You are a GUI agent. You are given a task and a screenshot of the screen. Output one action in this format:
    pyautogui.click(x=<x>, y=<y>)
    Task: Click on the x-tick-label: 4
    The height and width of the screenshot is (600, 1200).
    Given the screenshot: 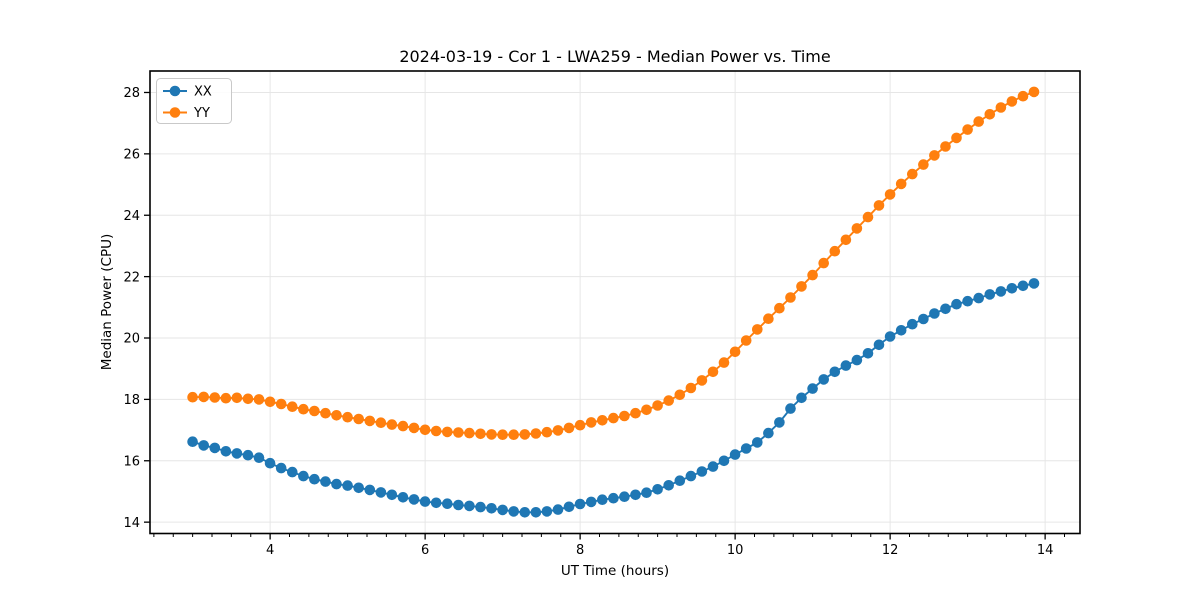 What is the action you would take?
    pyautogui.click(x=270, y=550)
    